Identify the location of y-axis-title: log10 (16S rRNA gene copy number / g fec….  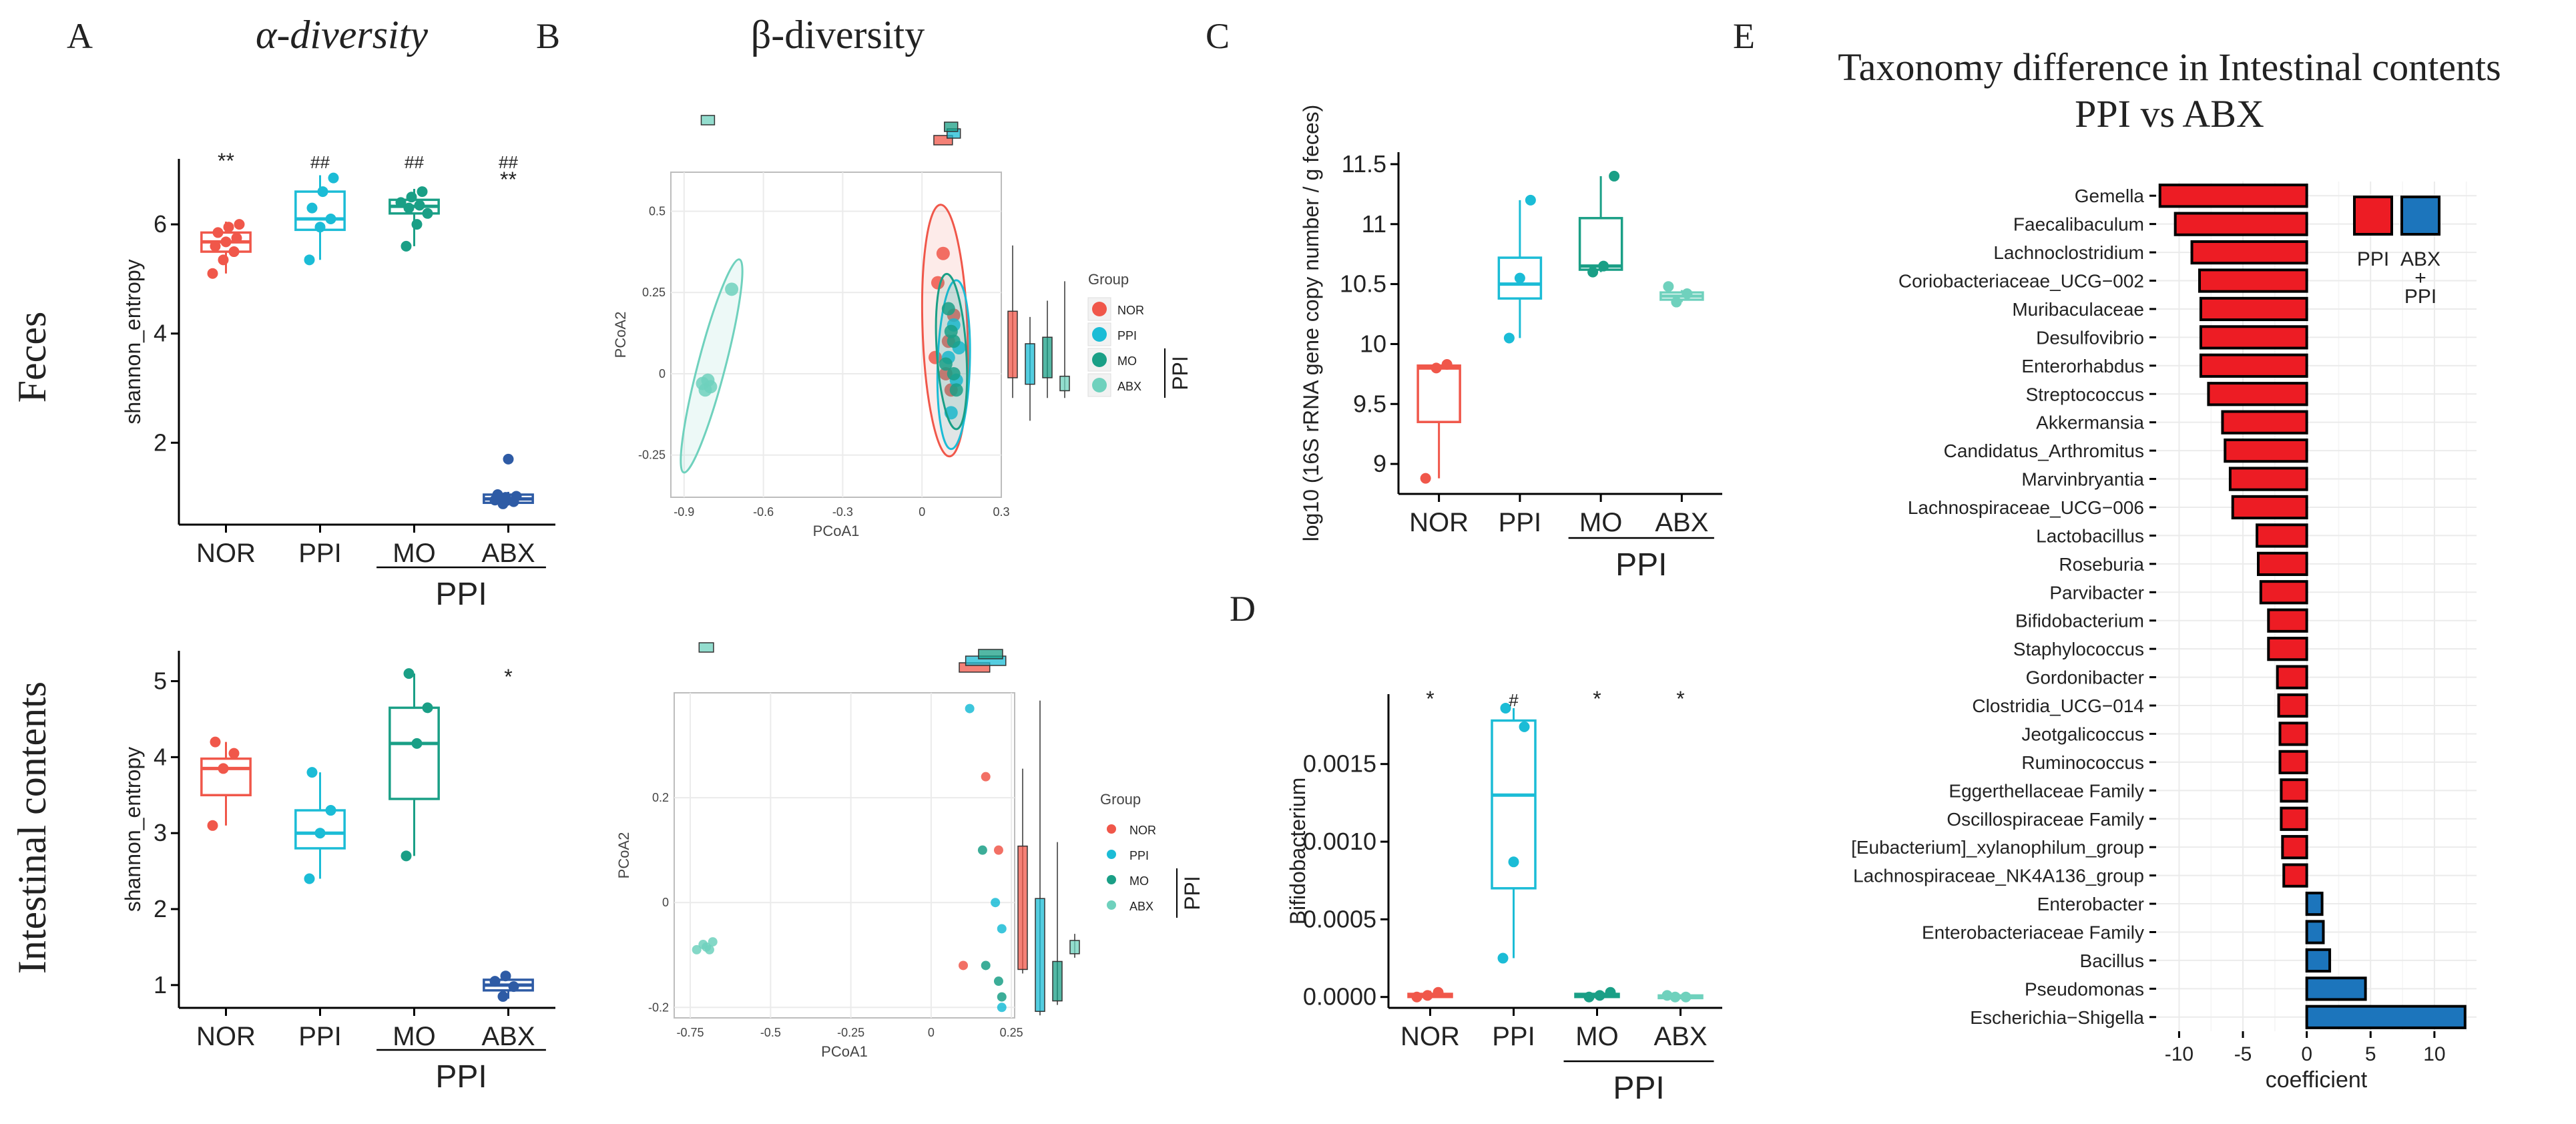
(1311, 323).